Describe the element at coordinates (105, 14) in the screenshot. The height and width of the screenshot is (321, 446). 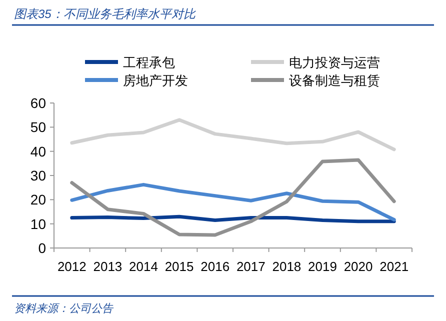
I see `chart-title: 图表35：不同业务毛利率水平对比` at that location.